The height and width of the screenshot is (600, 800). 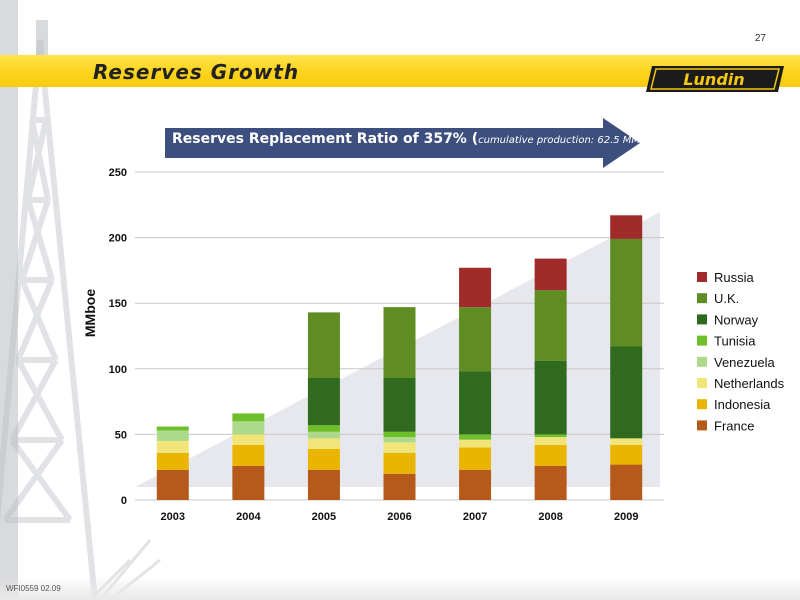 What do you see at coordinates (399, 404) in the screenshot?
I see `bar-norway-2006` at bounding box center [399, 404].